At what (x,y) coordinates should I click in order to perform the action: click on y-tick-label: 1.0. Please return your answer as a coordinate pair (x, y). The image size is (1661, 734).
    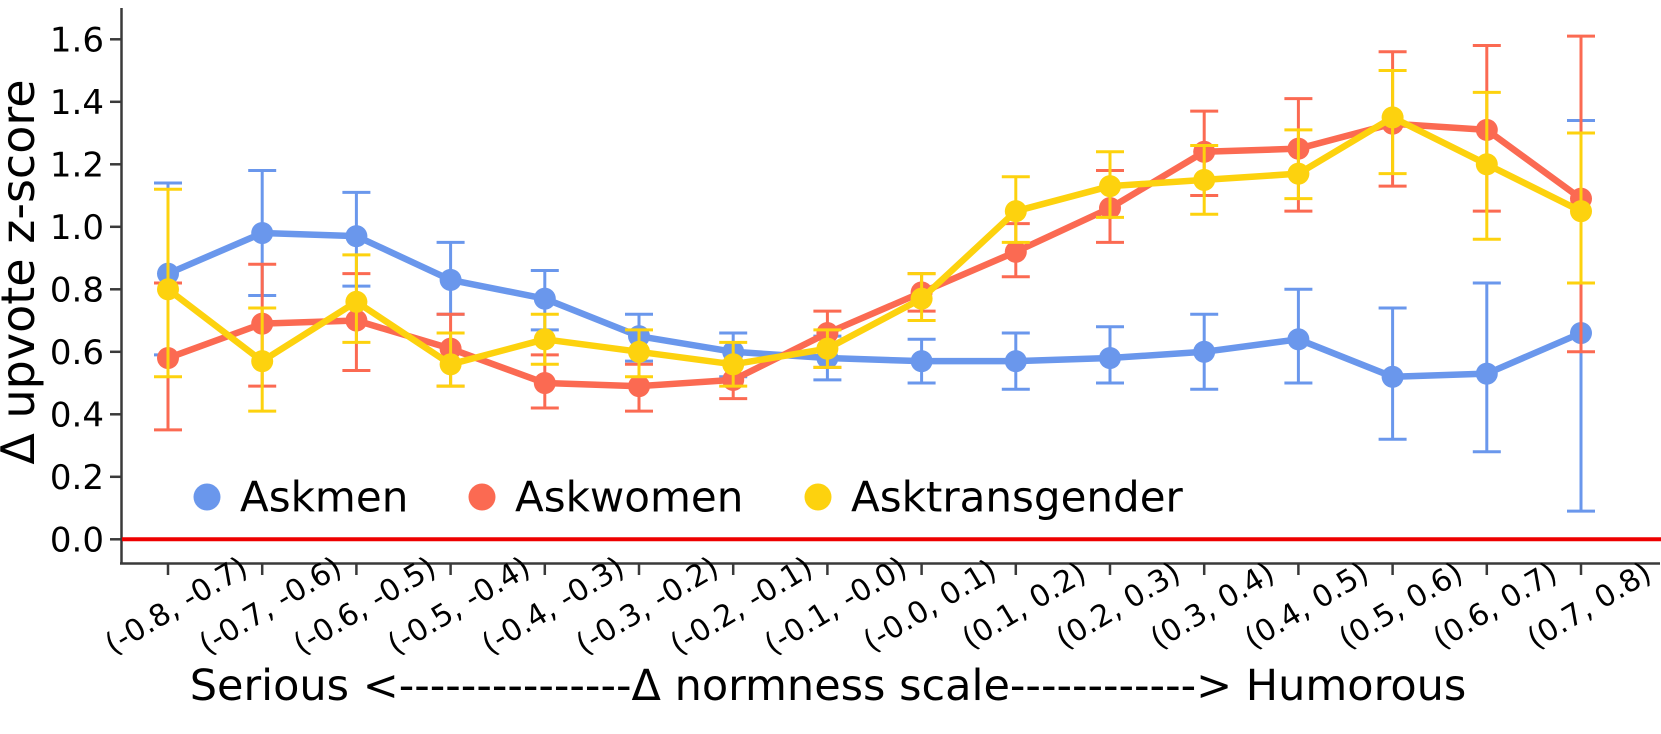
    Looking at the image, I should click on (77, 228).